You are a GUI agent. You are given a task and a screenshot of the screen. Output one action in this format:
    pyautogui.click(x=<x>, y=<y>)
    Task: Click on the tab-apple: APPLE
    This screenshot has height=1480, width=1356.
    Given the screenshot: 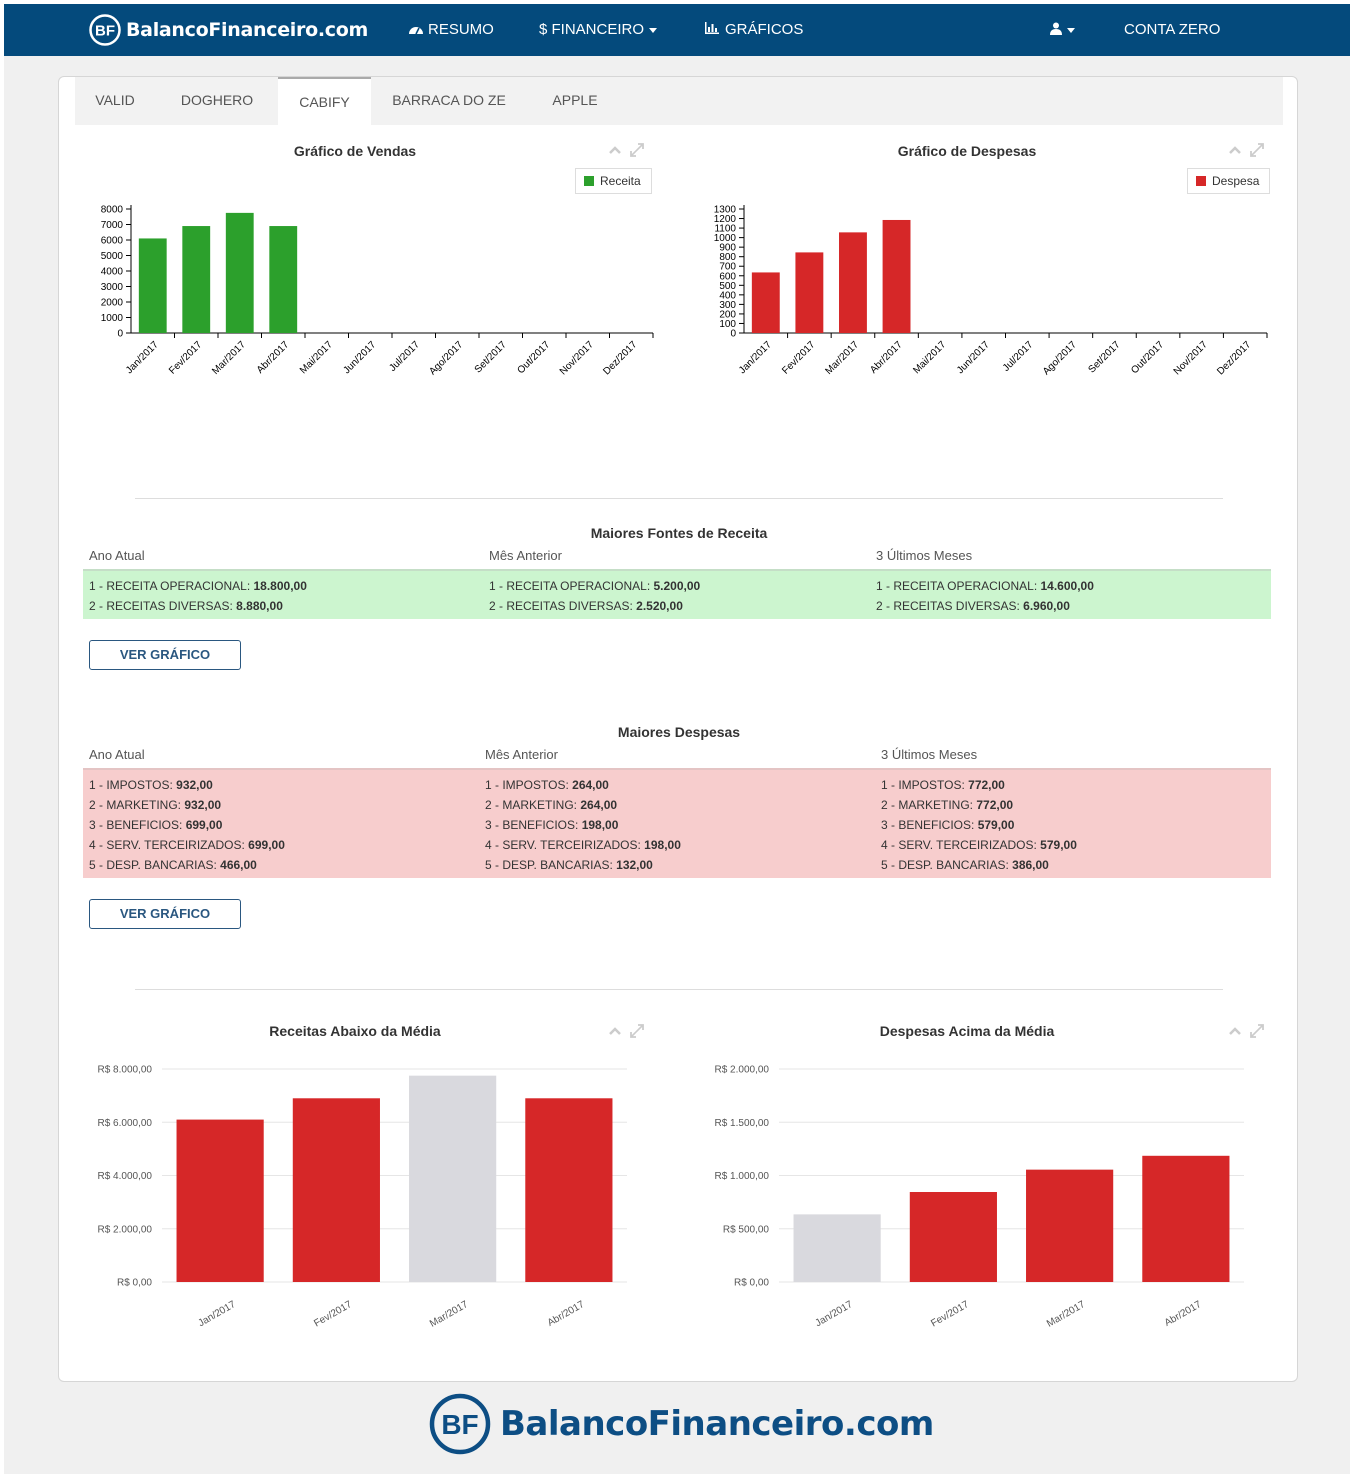 What is the action you would take?
    pyautogui.click(x=575, y=100)
    